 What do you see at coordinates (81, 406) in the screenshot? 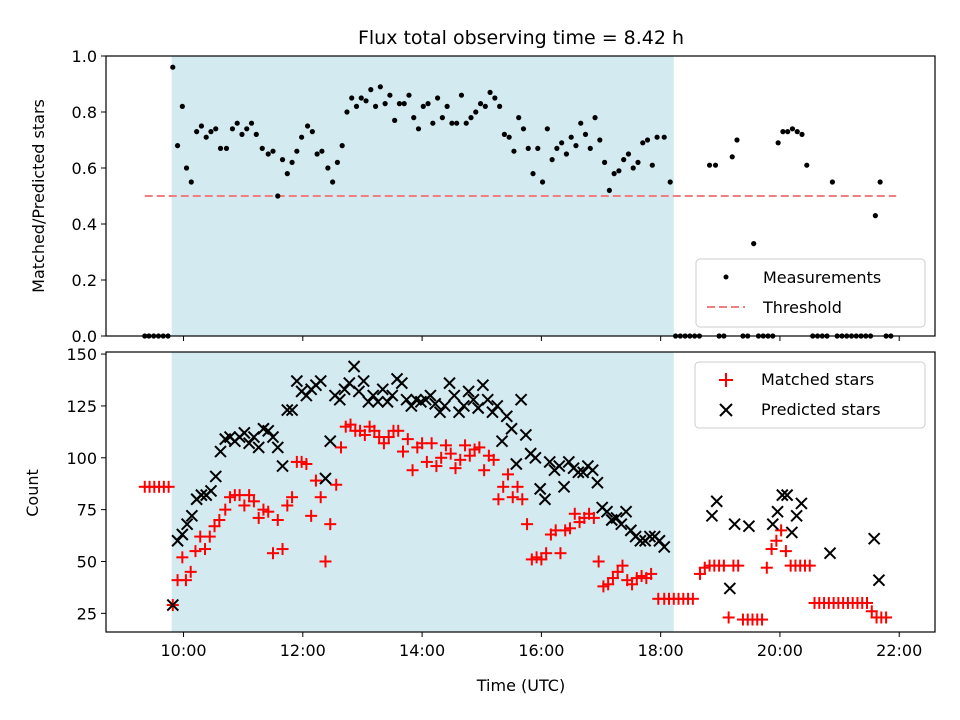
I see `bottom-y-tick-label: 125` at bounding box center [81, 406].